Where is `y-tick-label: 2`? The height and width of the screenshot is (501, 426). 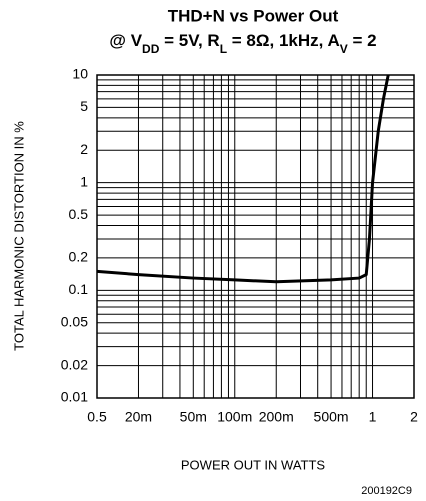
y-tick-label: 2 is located at coordinates (84, 149).